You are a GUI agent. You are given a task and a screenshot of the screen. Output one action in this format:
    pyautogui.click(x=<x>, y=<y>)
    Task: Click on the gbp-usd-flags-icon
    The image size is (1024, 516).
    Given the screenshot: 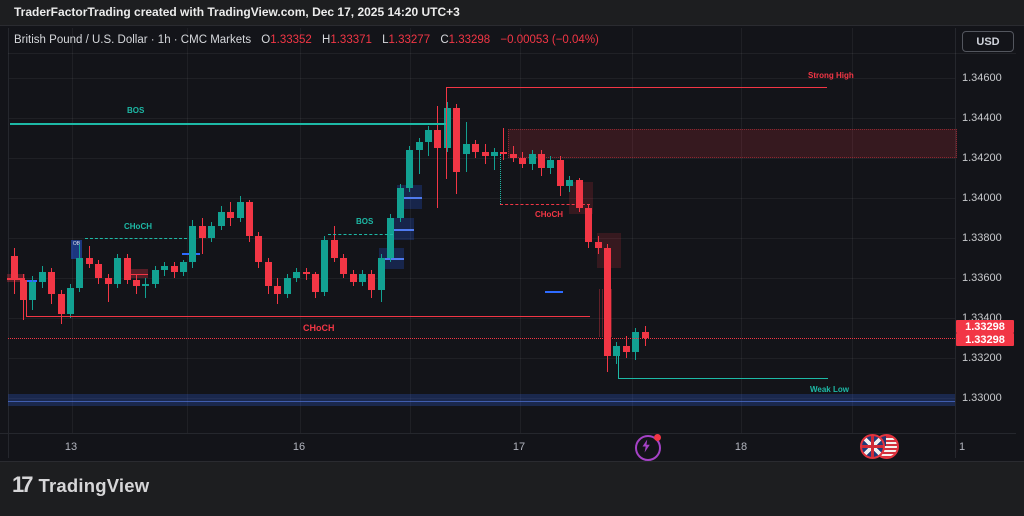 What is the action you would take?
    pyautogui.click(x=880, y=446)
    